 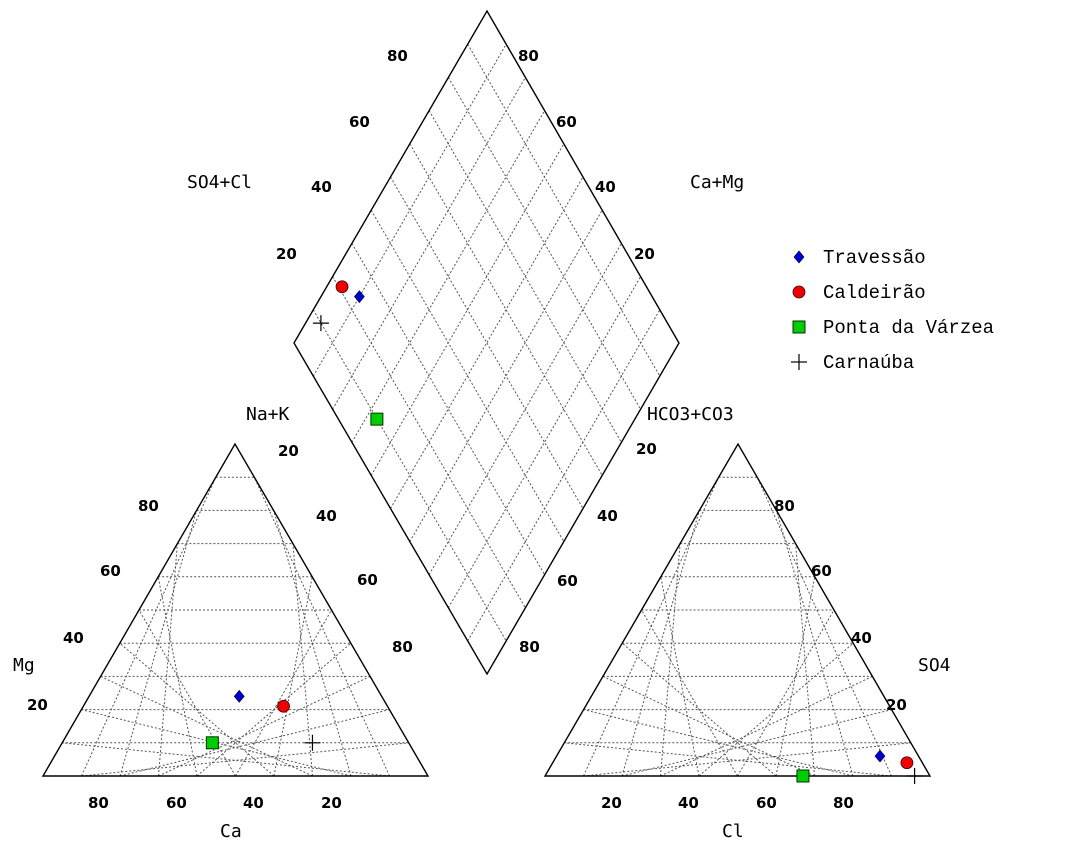 What do you see at coordinates (359, 297) in the screenshot?
I see `point-travessao-diamond` at bounding box center [359, 297].